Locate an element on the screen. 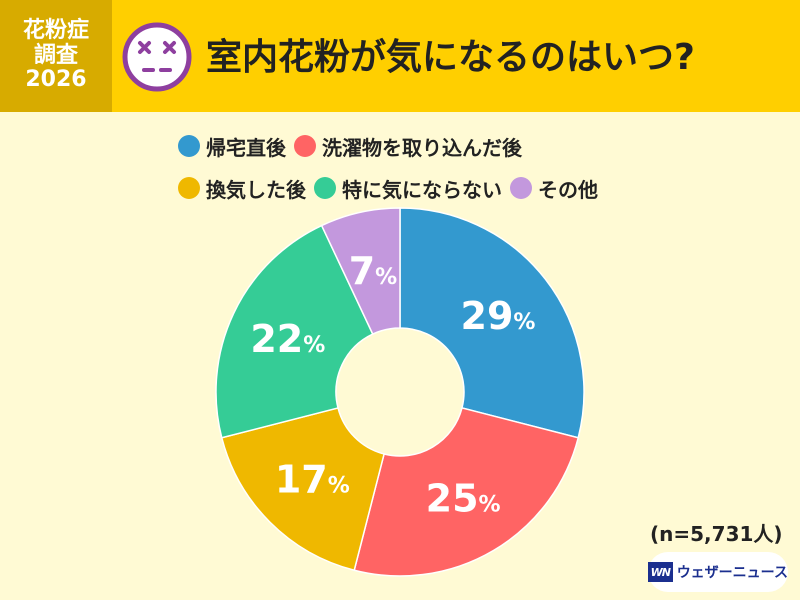  slice-kitaku is located at coordinates (492, 323).